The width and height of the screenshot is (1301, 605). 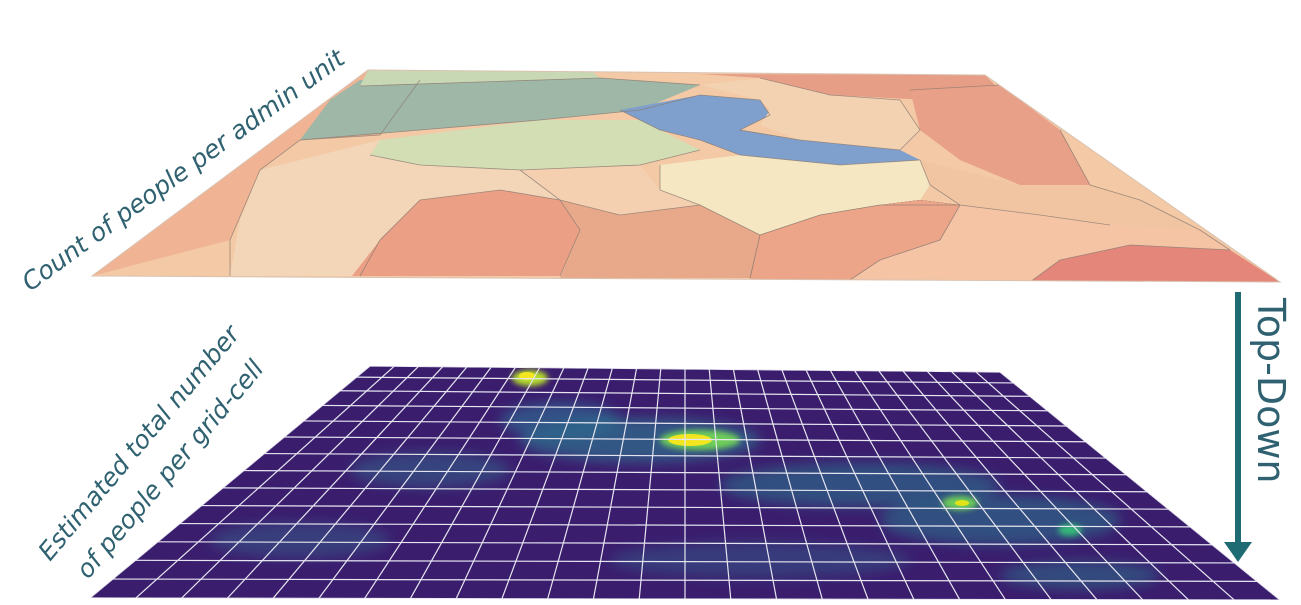 What do you see at coordinates (1238, 552) in the screenshot?
I see `arrow-head-icon` at bounding box center [1238, 552].